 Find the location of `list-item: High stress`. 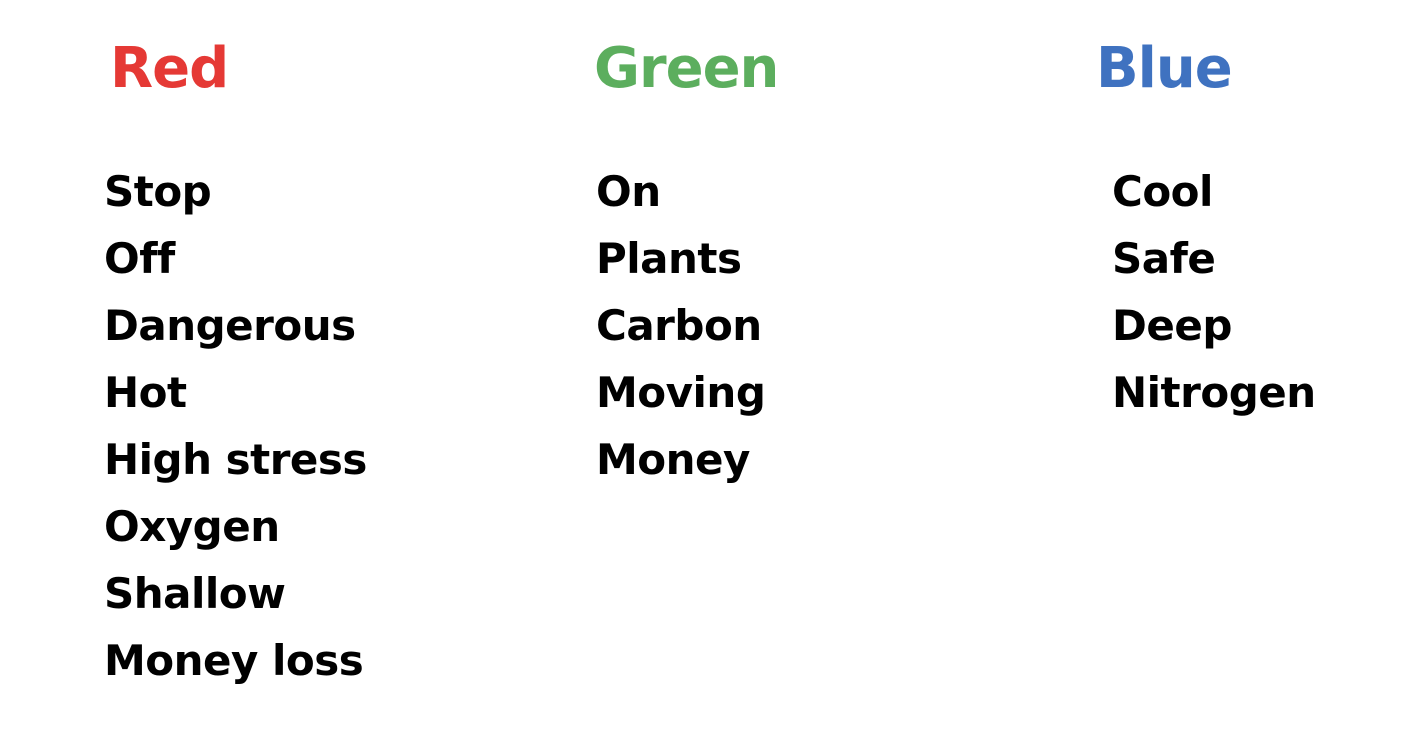

list-item: High stress is located at coordinates (235, 459).